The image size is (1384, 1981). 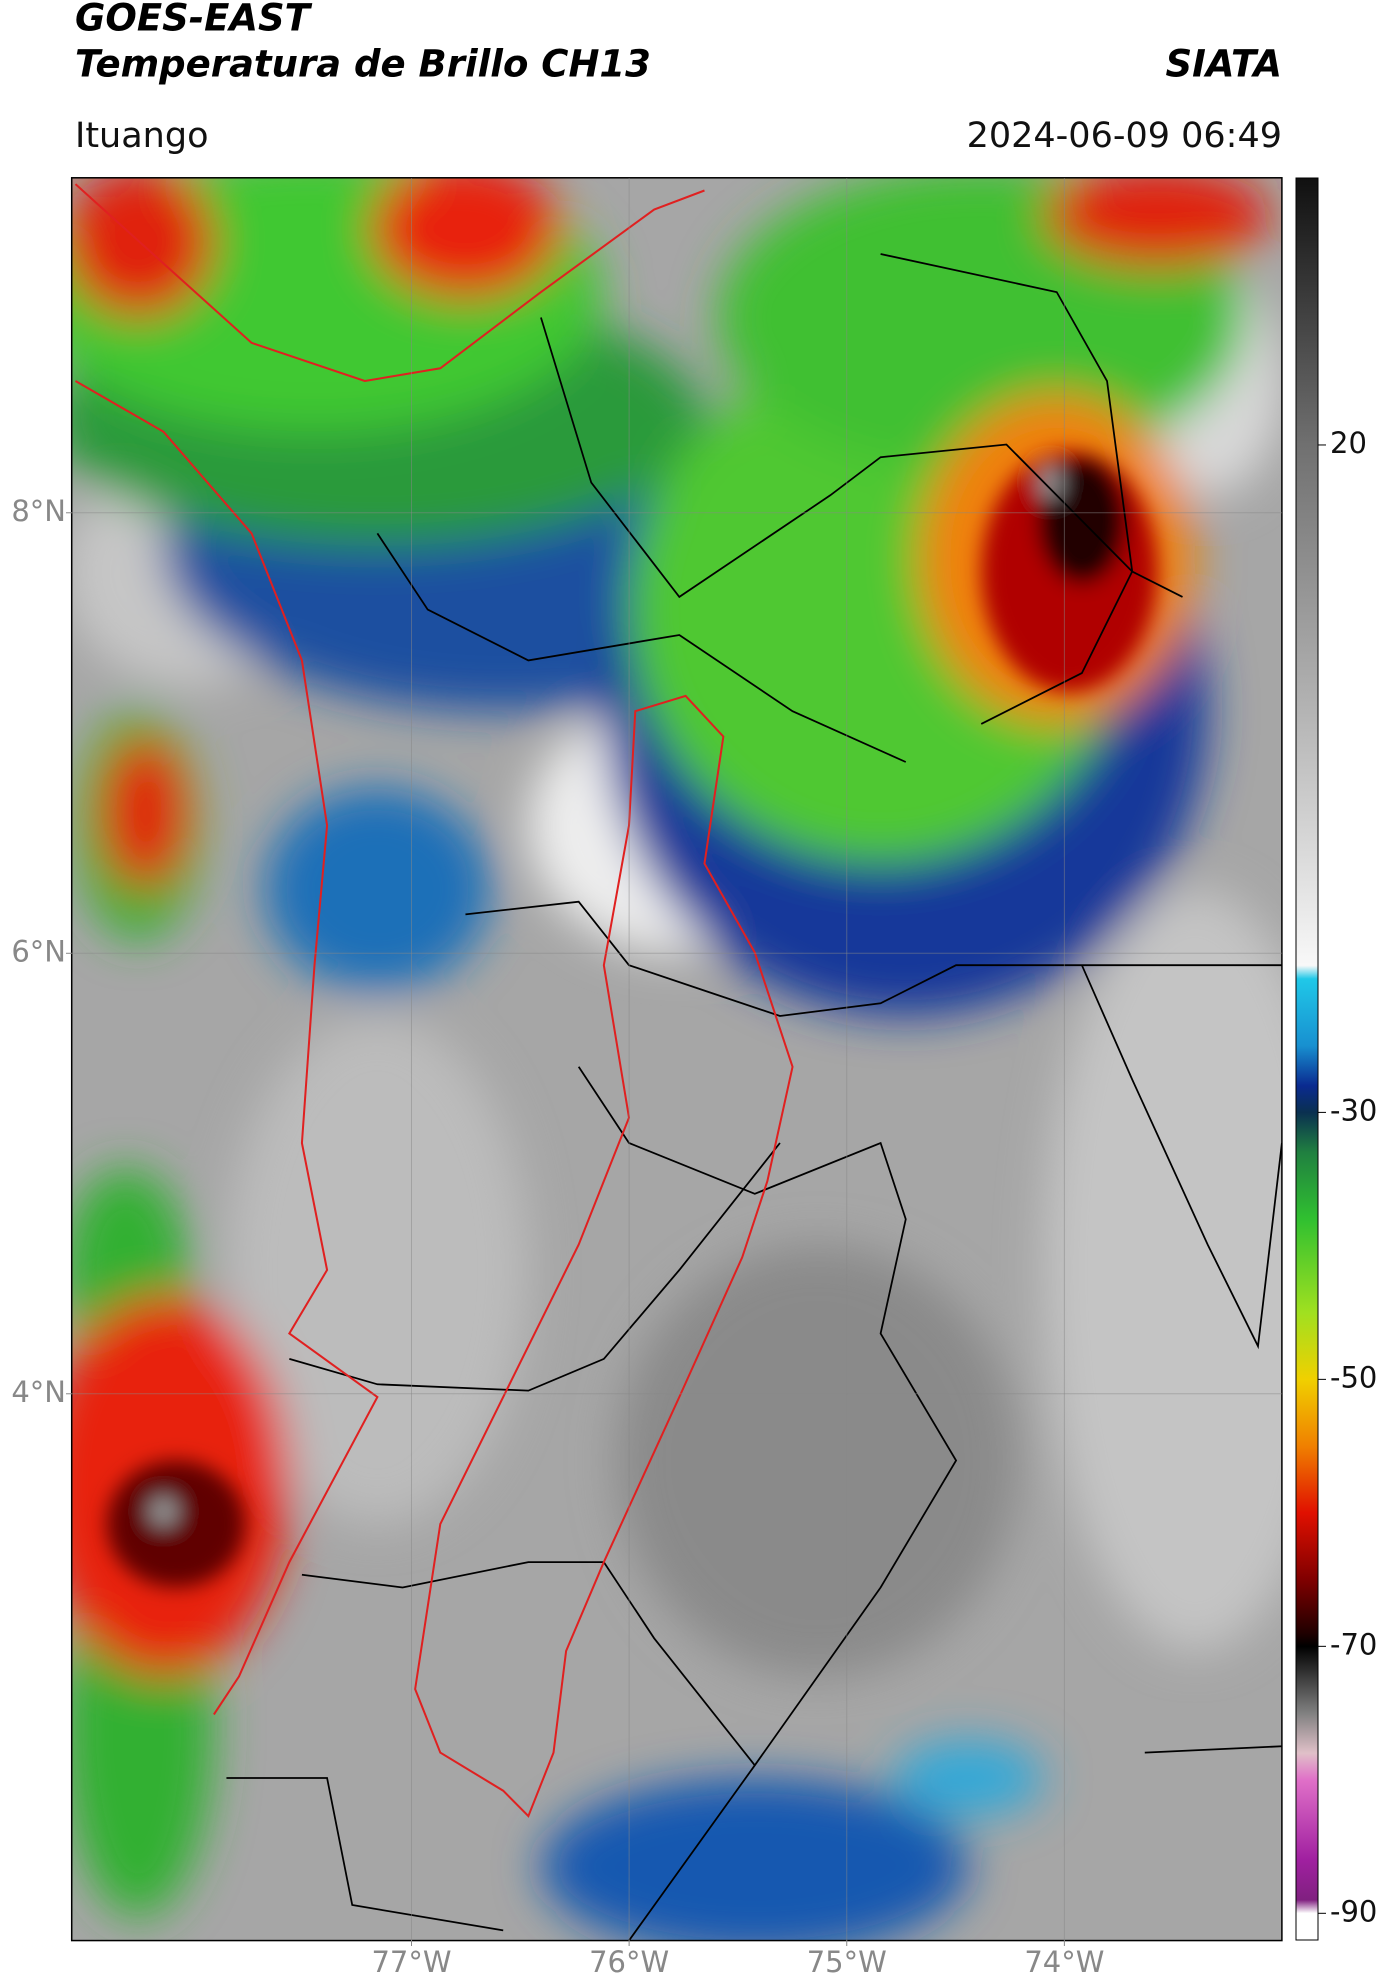 I want to click on x-tick-label: 75°W, so click(x=847, y=1962).